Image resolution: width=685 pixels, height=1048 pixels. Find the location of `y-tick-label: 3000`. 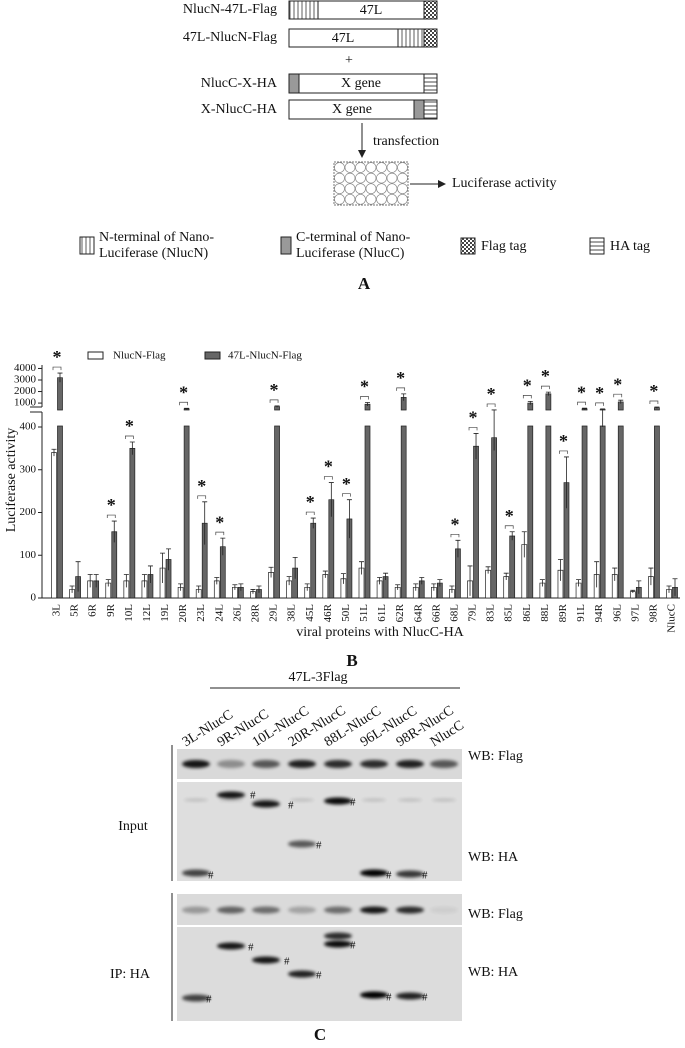

y-tick-label: 3000 is located at coordinates (25, 380).